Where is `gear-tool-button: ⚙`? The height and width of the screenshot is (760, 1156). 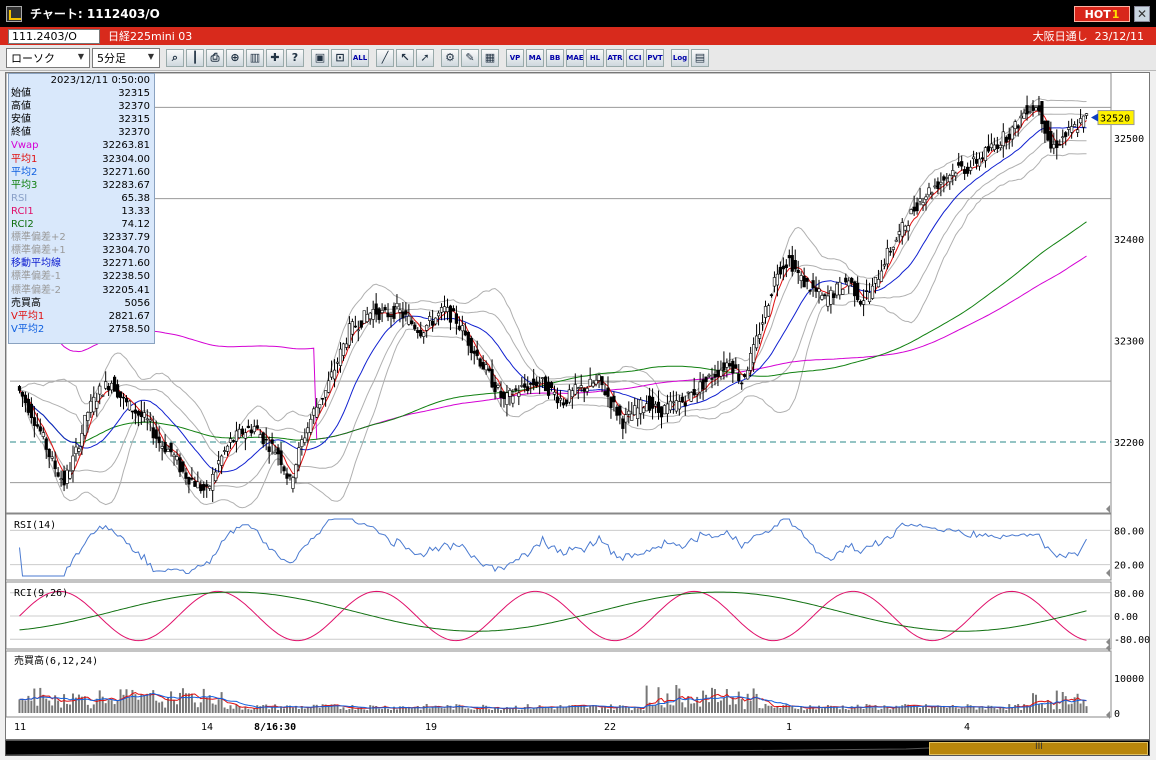 gear-tool-button: ⚙ is located at coordinates (450, 57).